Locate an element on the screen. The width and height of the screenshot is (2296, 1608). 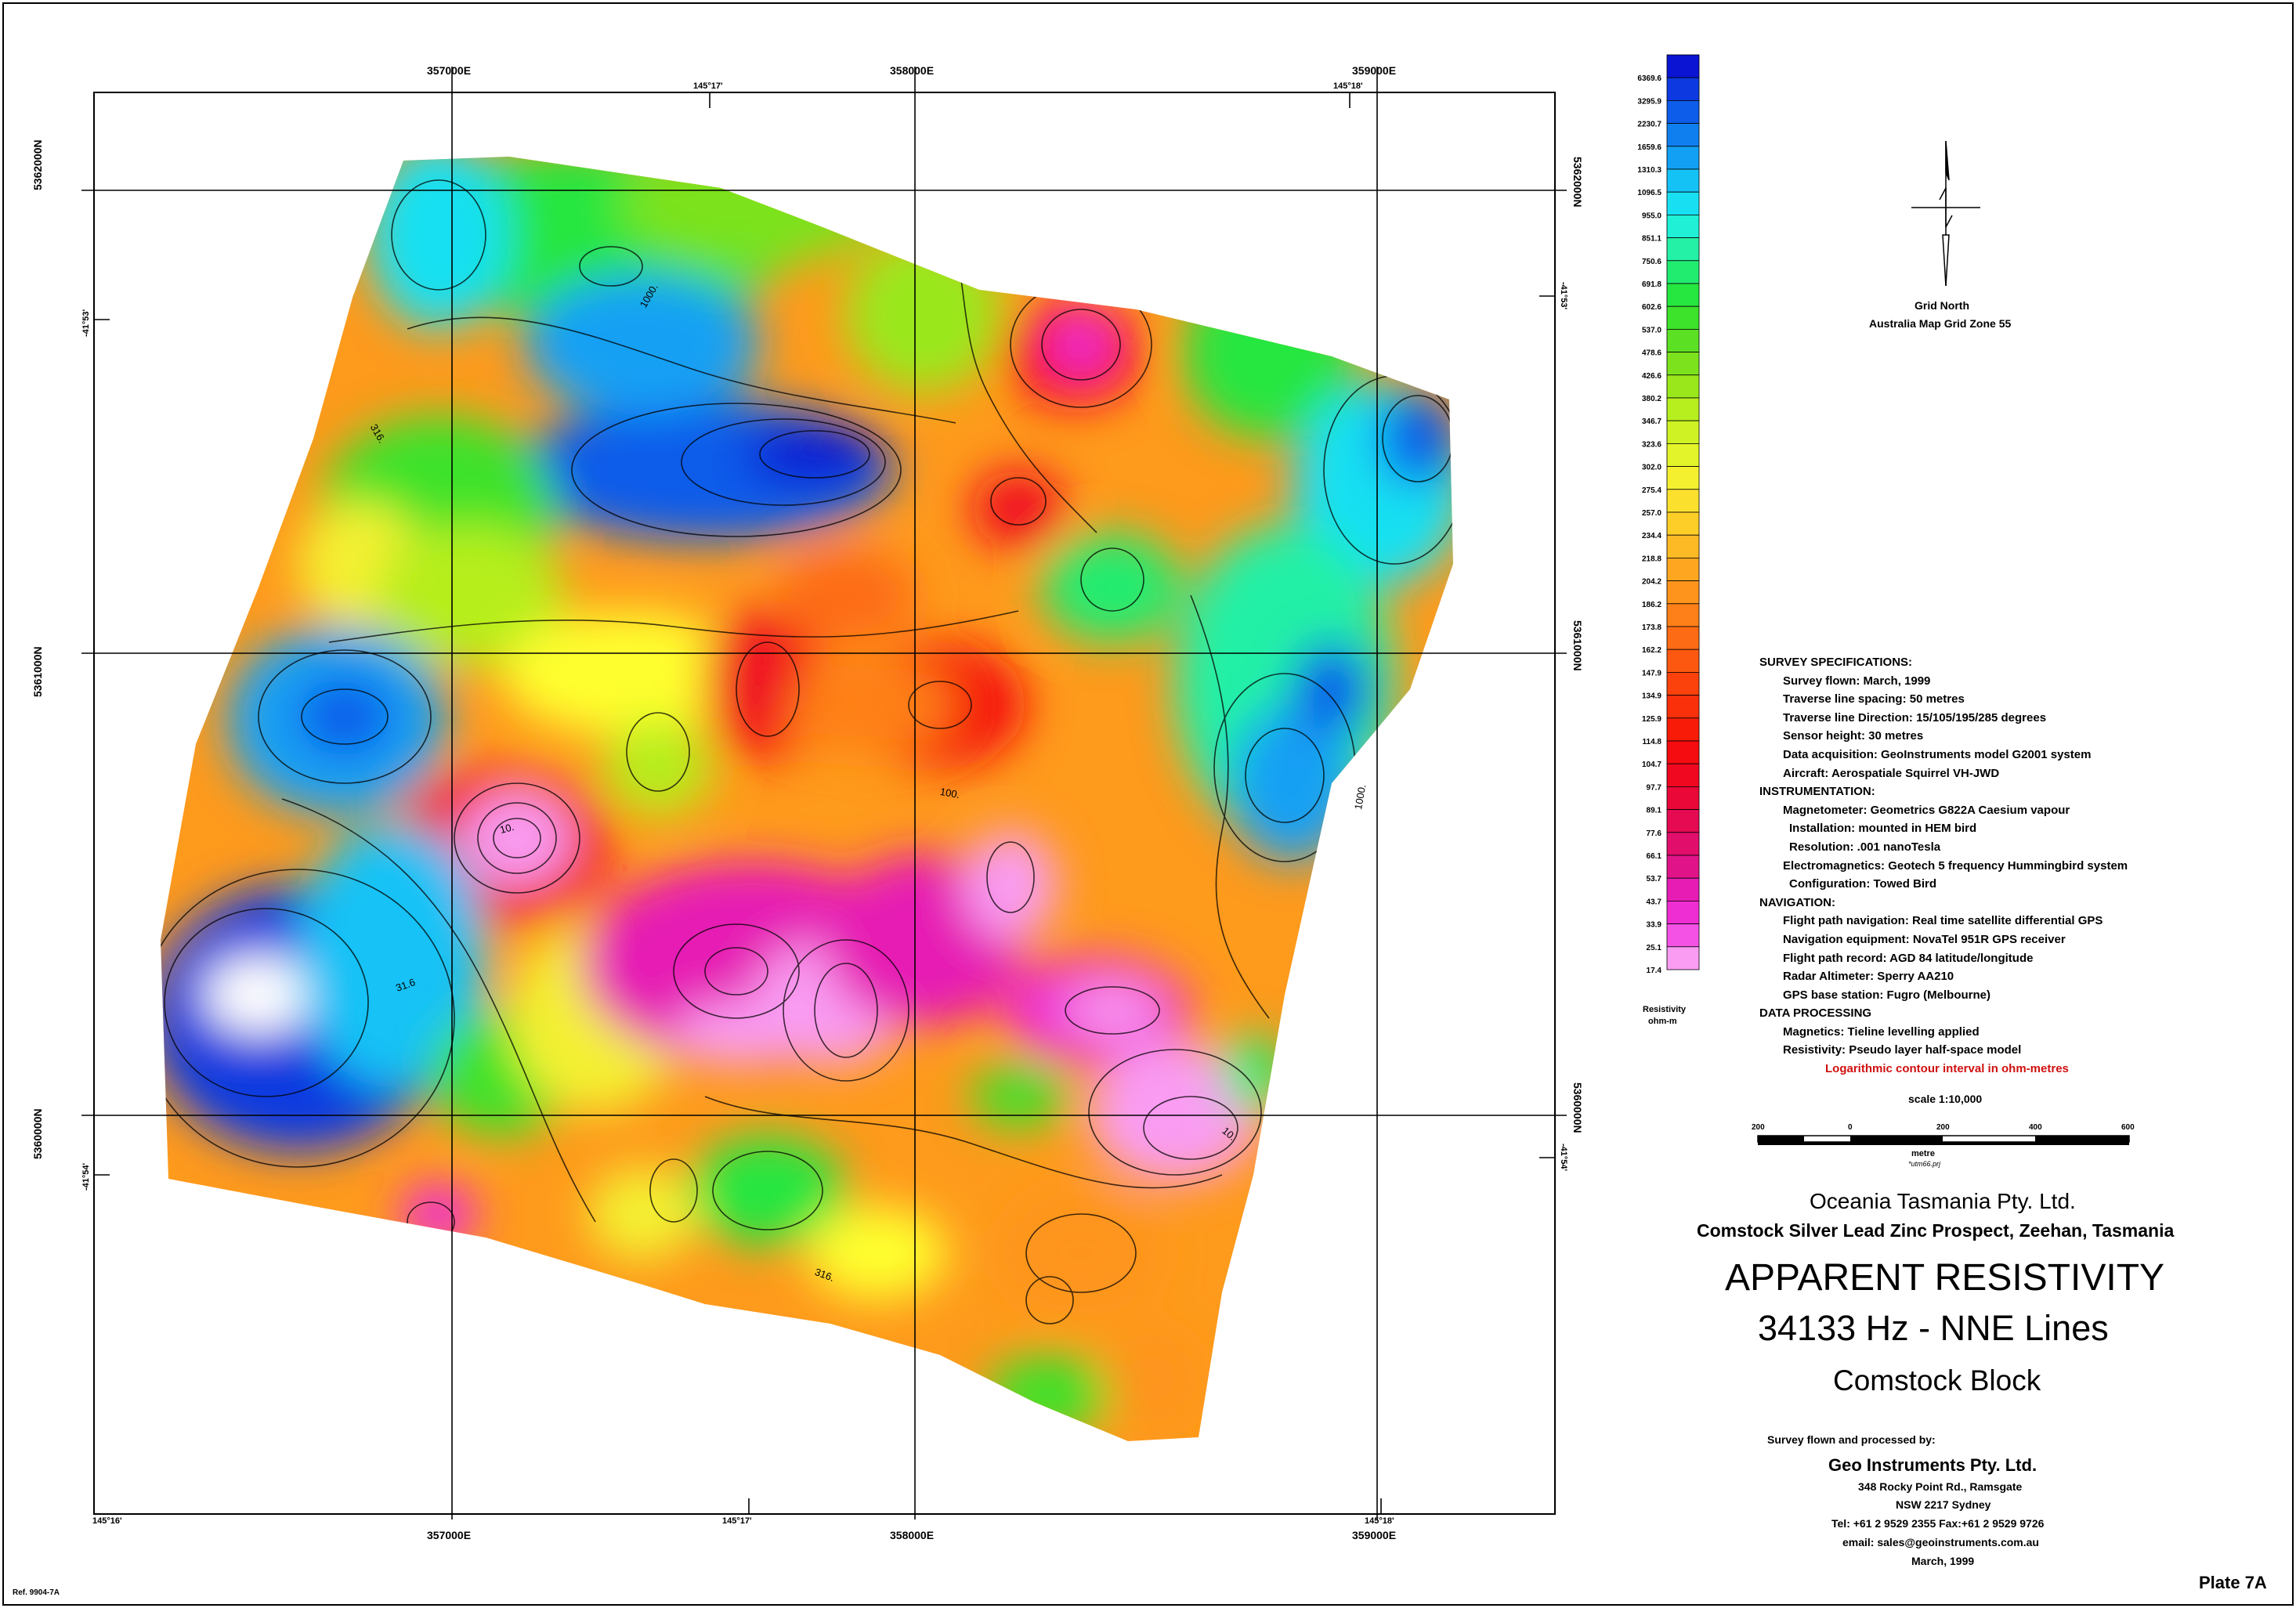
map-title-line2: 34133 Hz - NNE Lines is located at coordinates (1933, 1328).